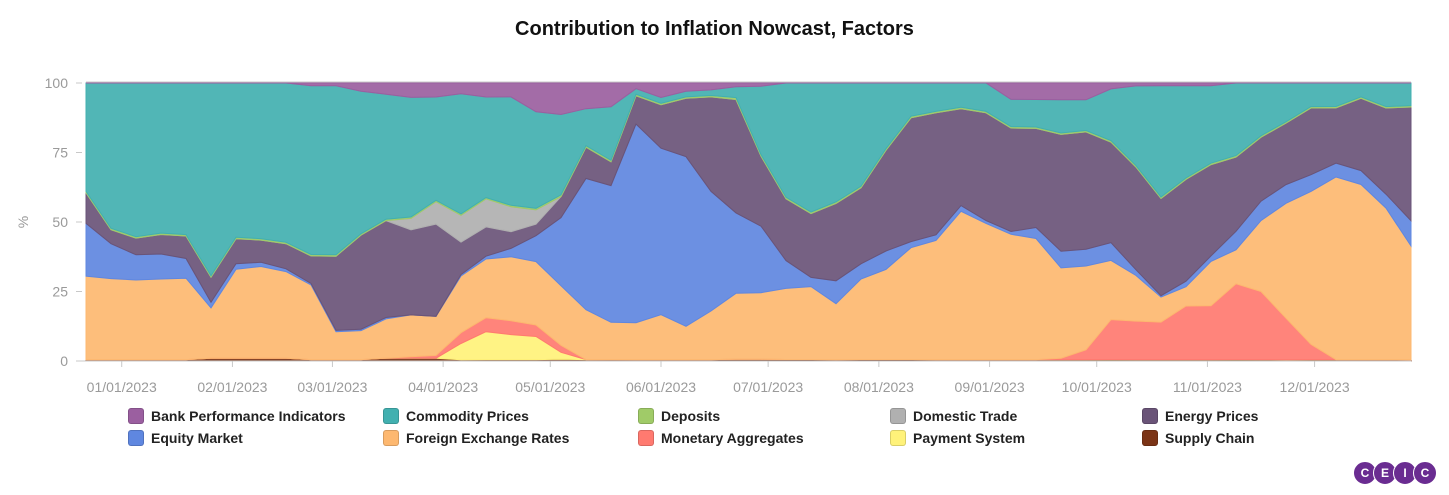 The width and height of the screenshot is (1449, 495). What do you see at coordinates (1097, 387) in the screenshot?
I see `x-tick-label: 10/01/2023` at bounding box center [1097, 387].